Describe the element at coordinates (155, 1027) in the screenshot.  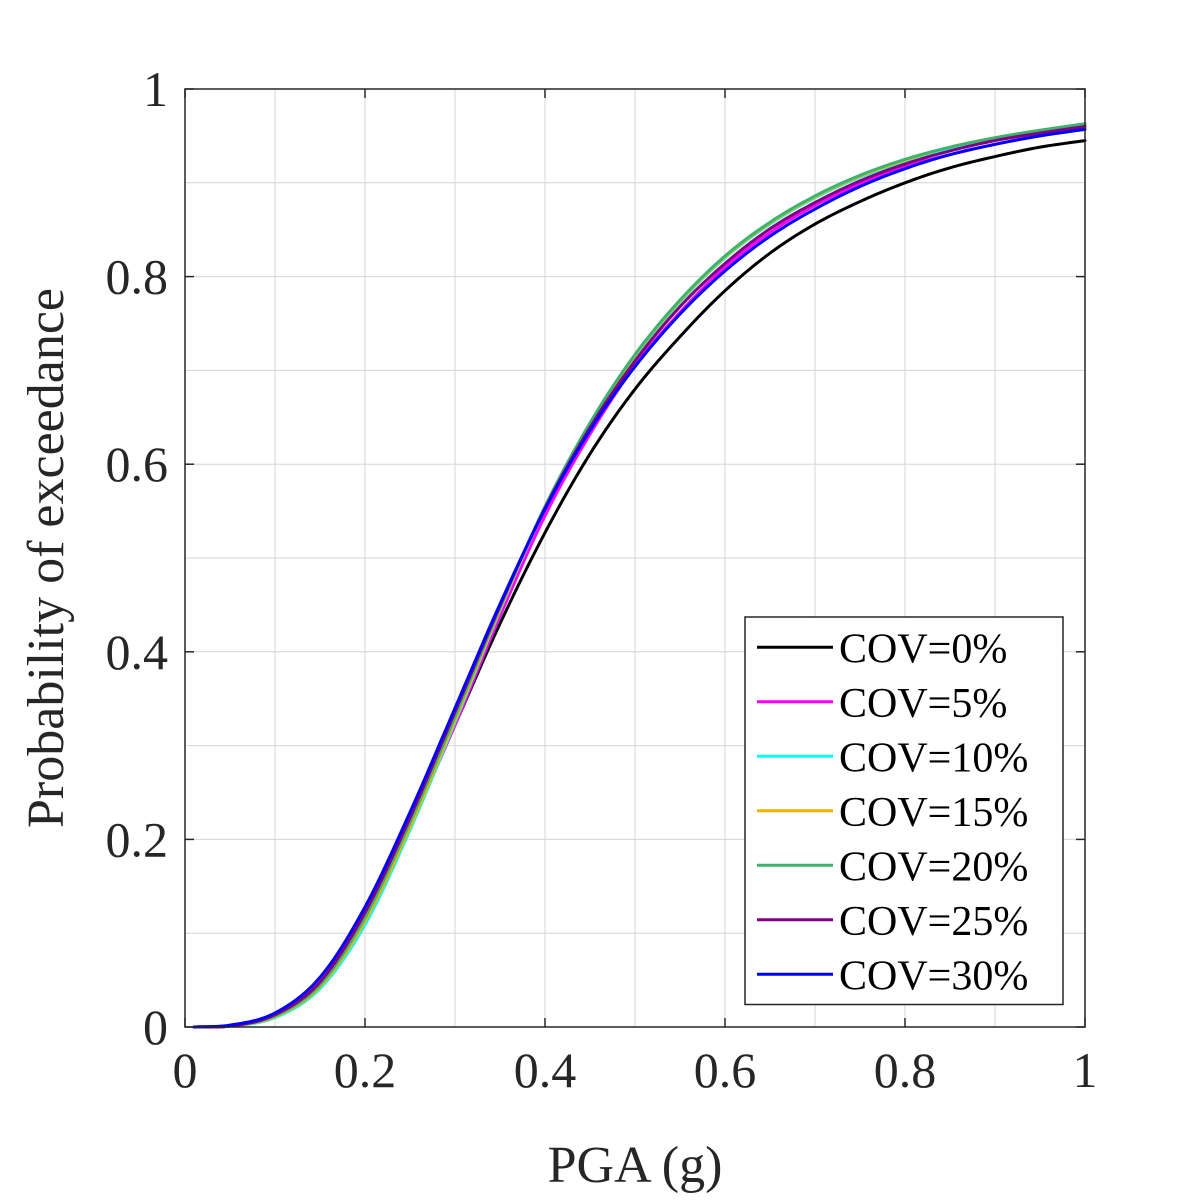
I see `y-tick-label: 0` at that location.